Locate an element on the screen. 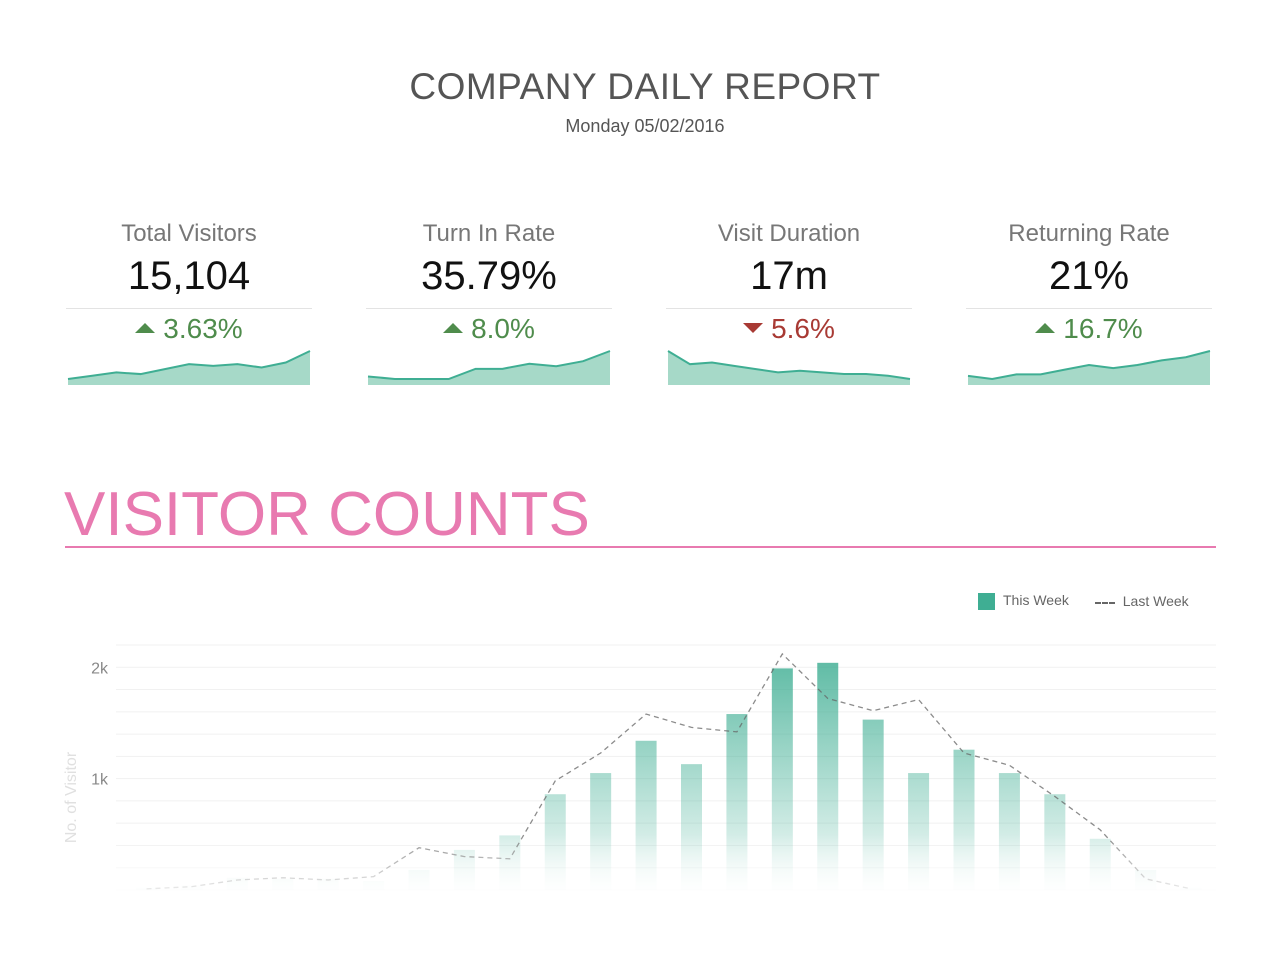  kpi-value: 17m is located at coordinates (789, 276).